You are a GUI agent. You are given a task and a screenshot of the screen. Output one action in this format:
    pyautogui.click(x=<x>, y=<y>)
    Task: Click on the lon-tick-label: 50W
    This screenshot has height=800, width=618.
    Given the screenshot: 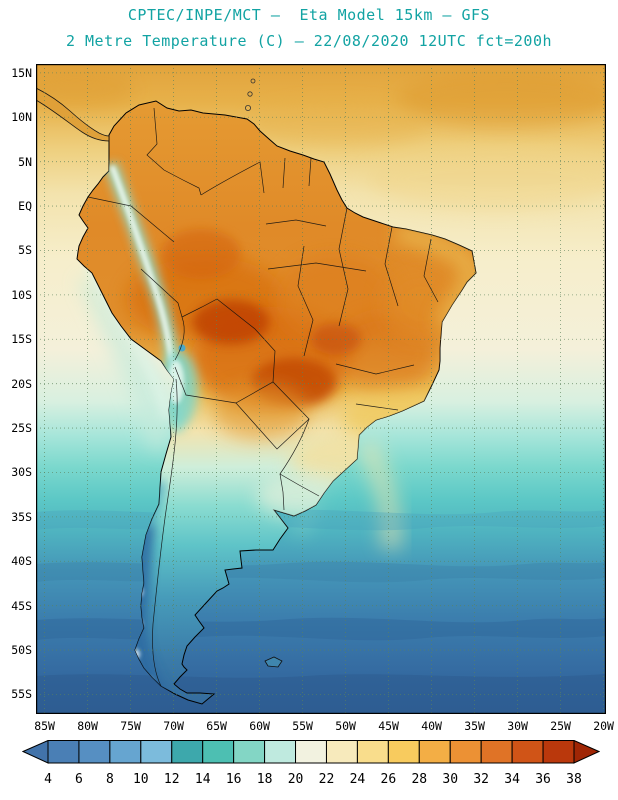 What is the action you would take?
    pyautogui.click(x=345, y=726)
    